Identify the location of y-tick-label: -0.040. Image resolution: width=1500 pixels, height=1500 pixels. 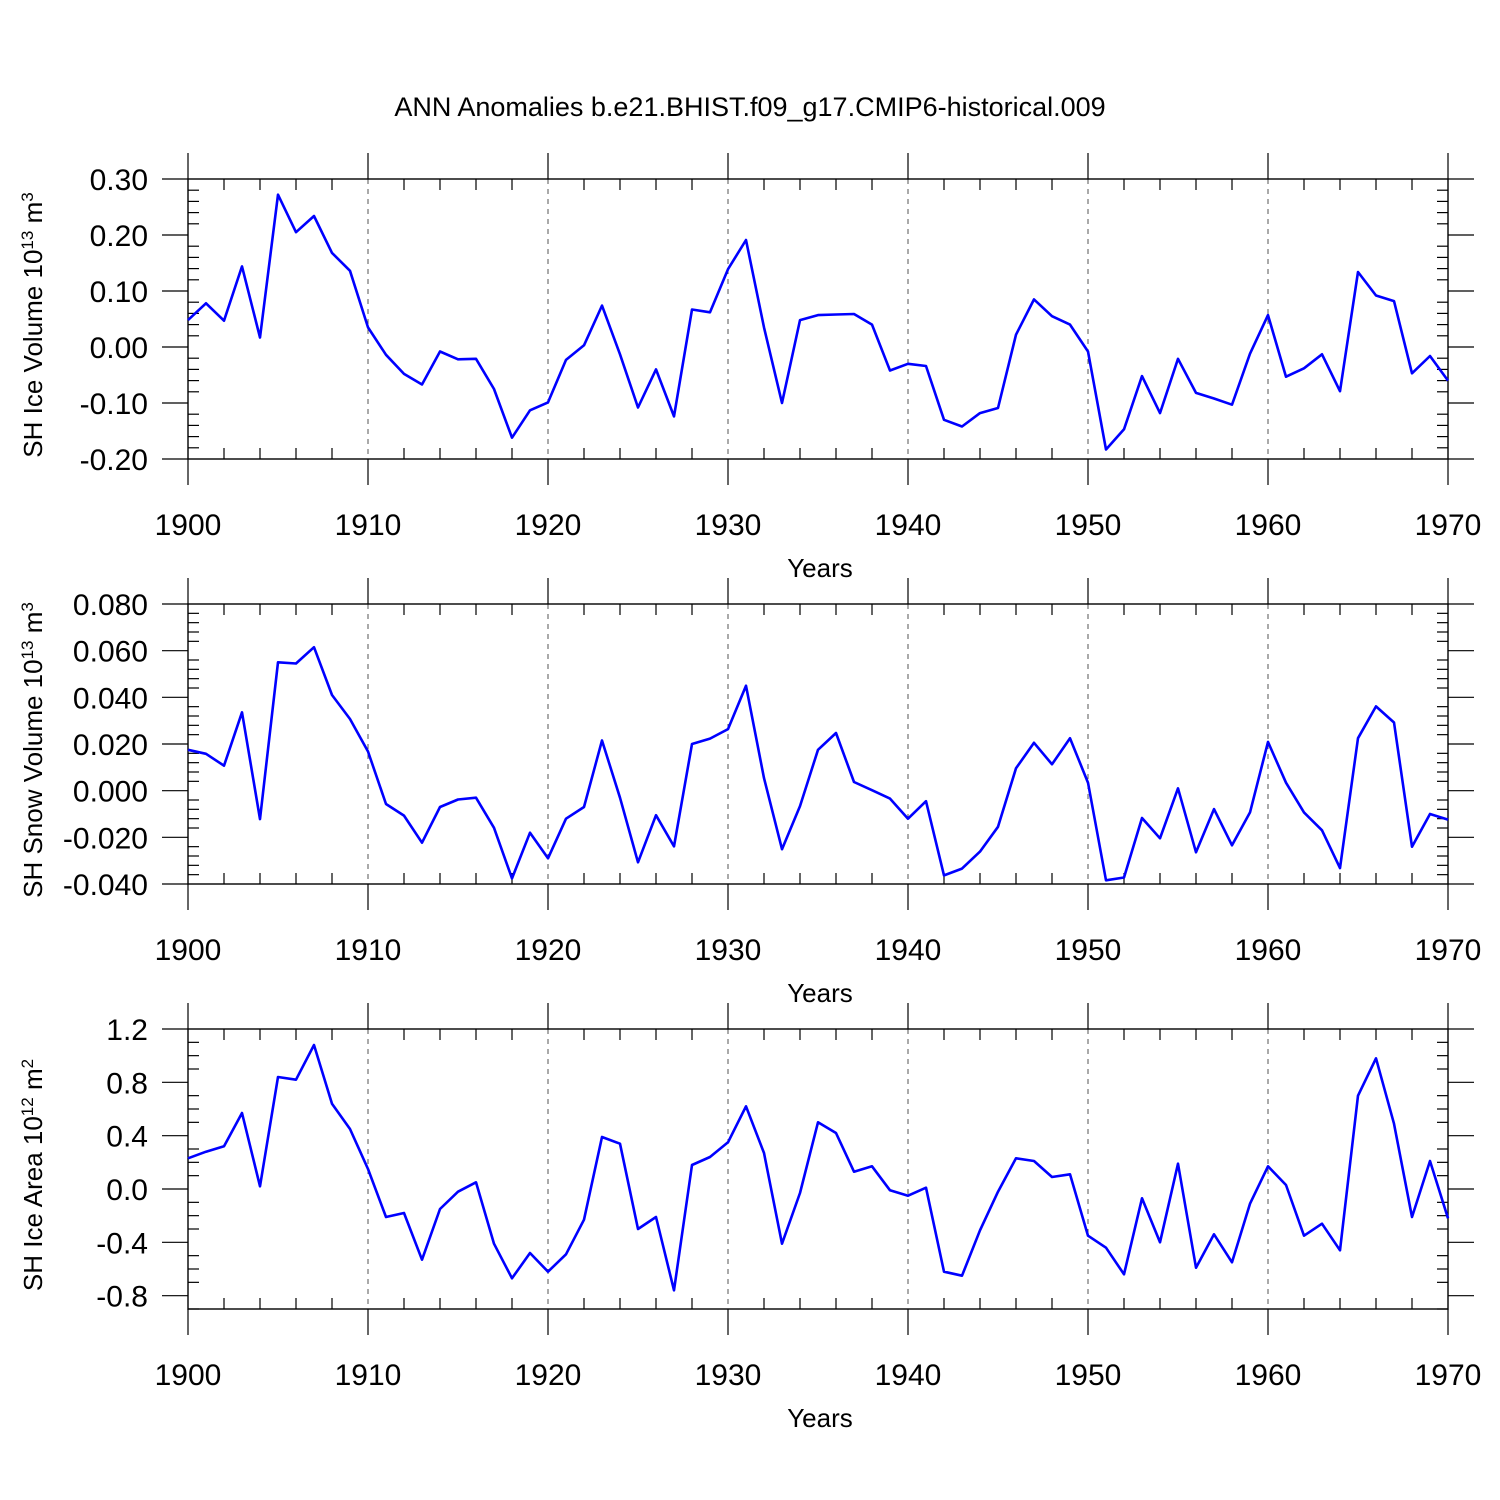
(105, 885).